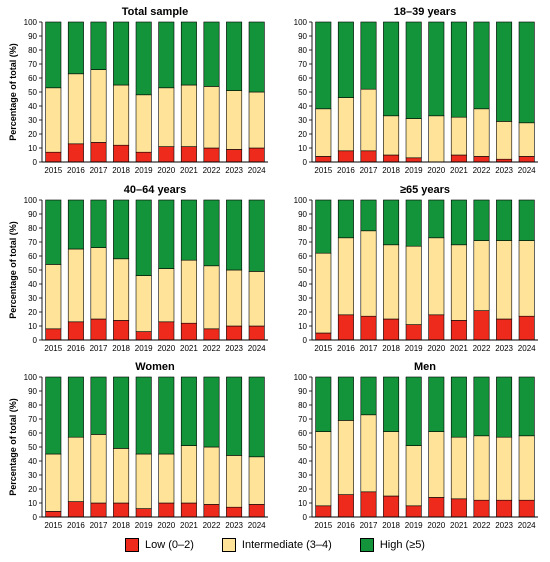  Describe the element at coordinates (32, 148) in the screenshot. I see `y-tick-label: 10` at that location.